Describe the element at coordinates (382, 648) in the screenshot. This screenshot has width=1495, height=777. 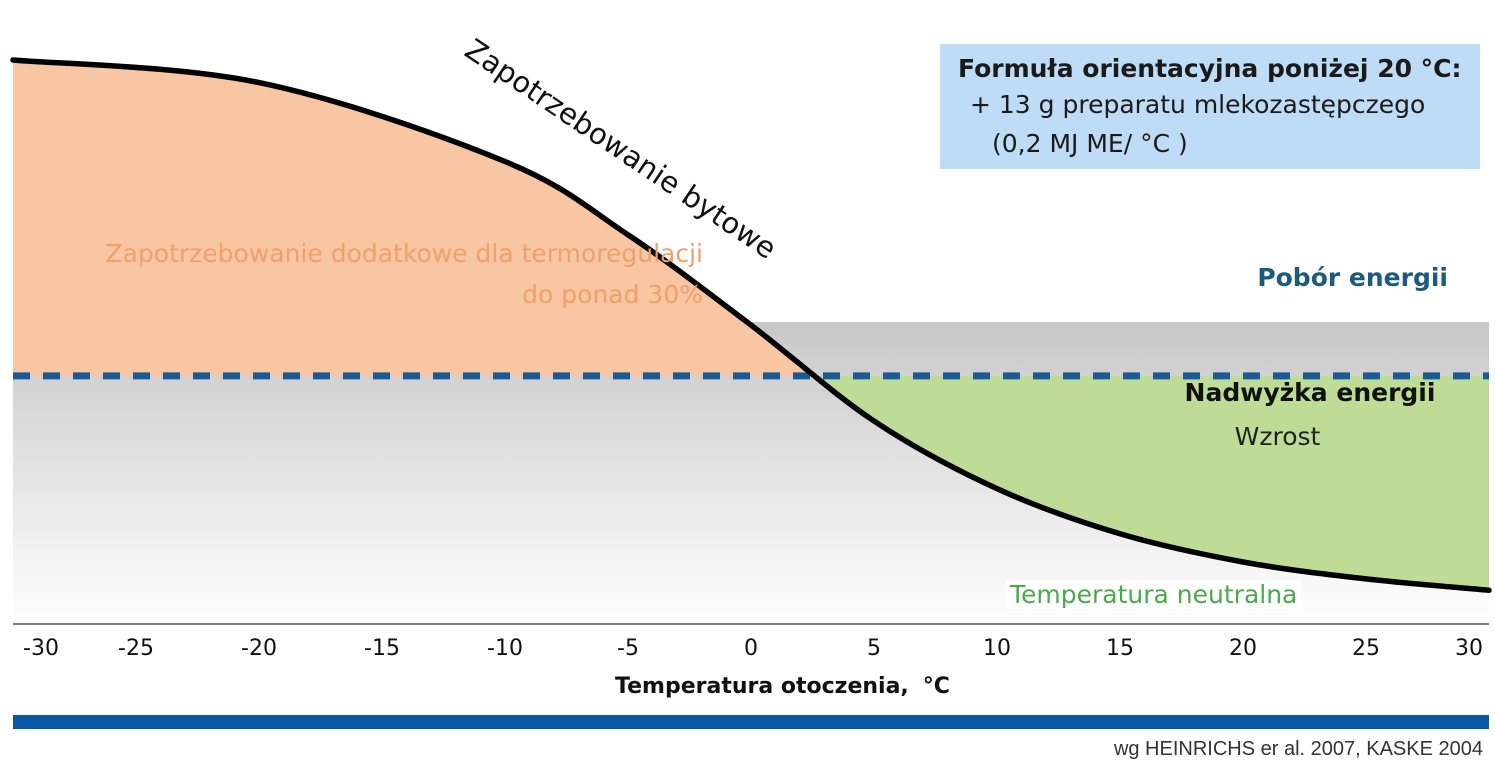
I see `x-tick-label: -15` at that location.